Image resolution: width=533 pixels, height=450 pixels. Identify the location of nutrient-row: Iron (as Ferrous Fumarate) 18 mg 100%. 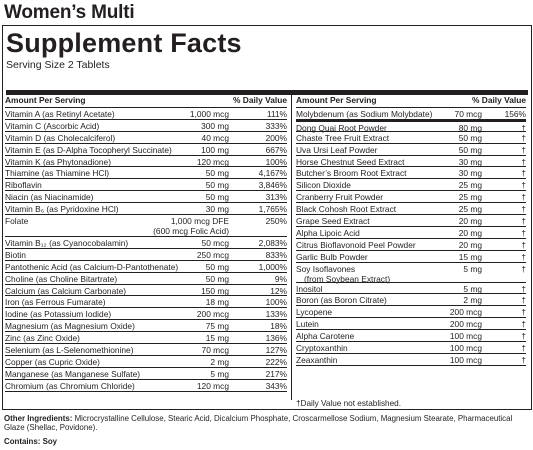
(146, 302).